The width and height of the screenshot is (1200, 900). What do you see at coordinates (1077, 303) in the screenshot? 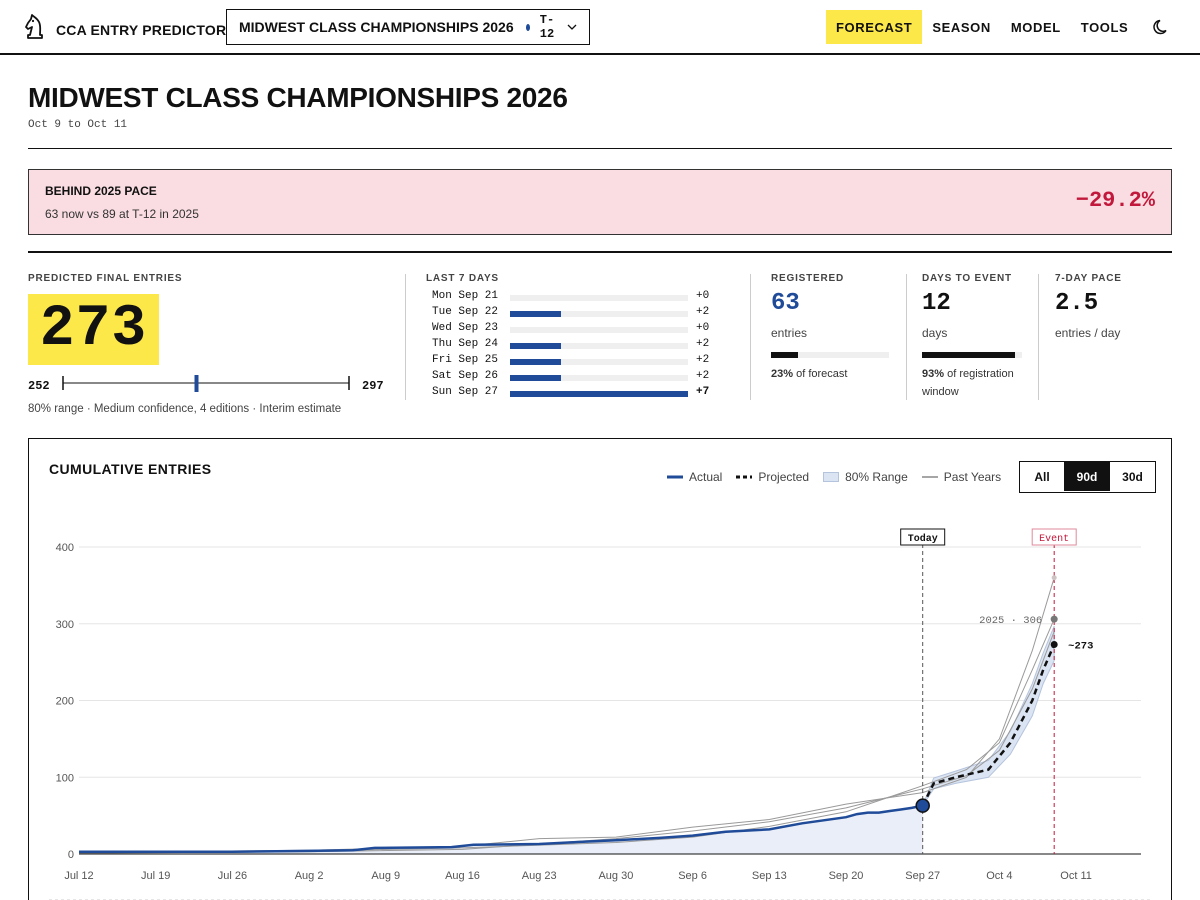
I see `pace-value: 2.5` at bounding box center [1077, 303].